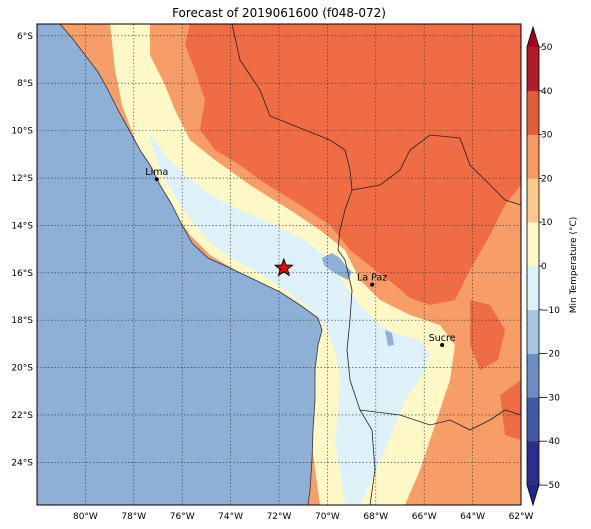 The width and height of the screenshot is (591, 529). Describe the element at coordinates (574, 265) in the screenshot. I see `colorbar-label: Min Temperature (°C)` at that location.